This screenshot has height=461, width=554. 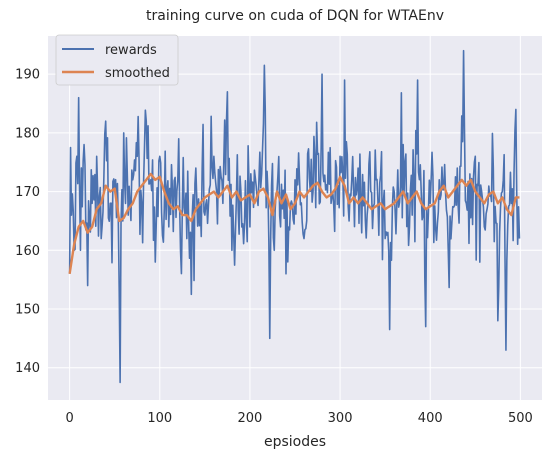 What do you see at coordinates (27, 133) in the screenshot?
I see `y-tick-label: 180` at bounding box center [27, 133].